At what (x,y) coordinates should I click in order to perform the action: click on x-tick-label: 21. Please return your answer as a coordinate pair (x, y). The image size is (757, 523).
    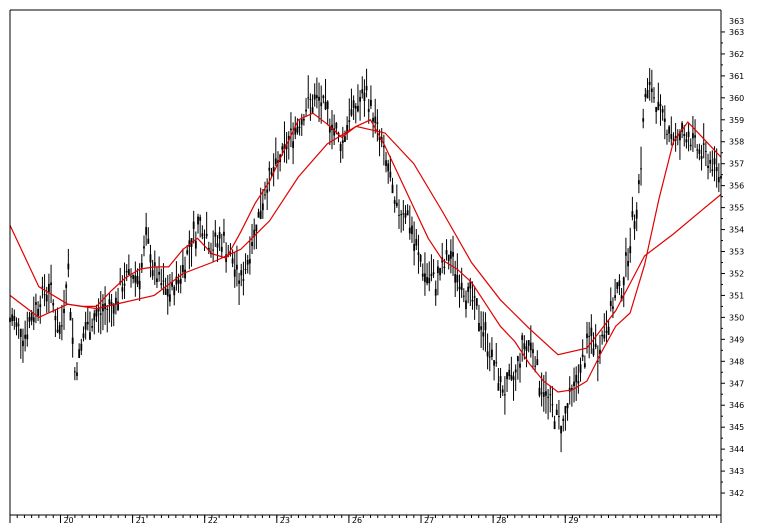
    Looking at the image, I should click on (141, 519).